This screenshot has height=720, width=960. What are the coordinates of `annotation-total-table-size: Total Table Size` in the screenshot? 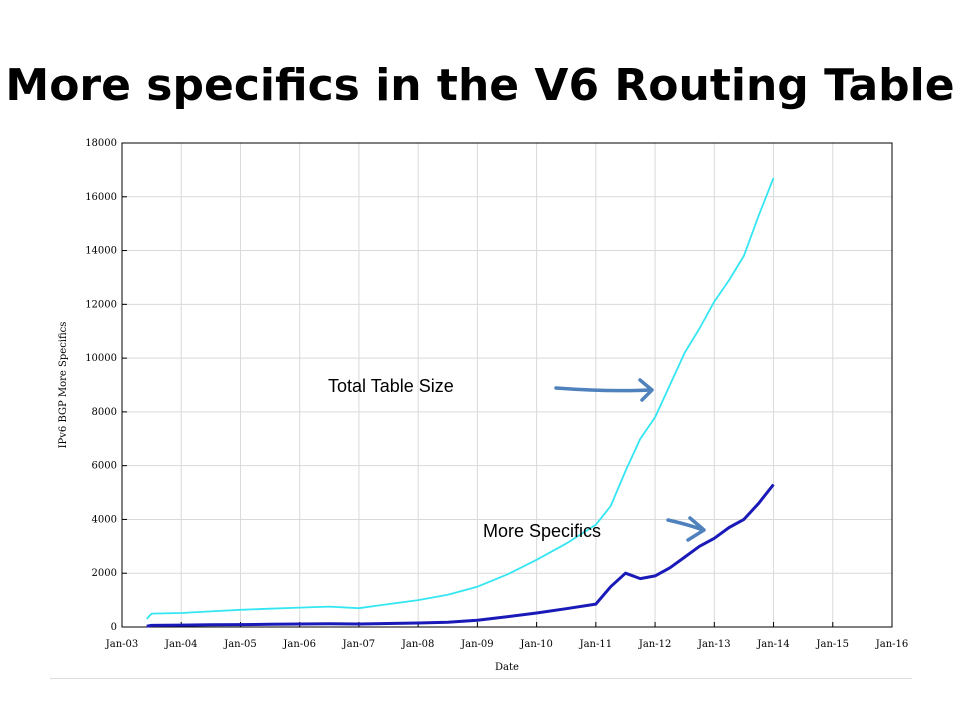 It's located at (391, 386).